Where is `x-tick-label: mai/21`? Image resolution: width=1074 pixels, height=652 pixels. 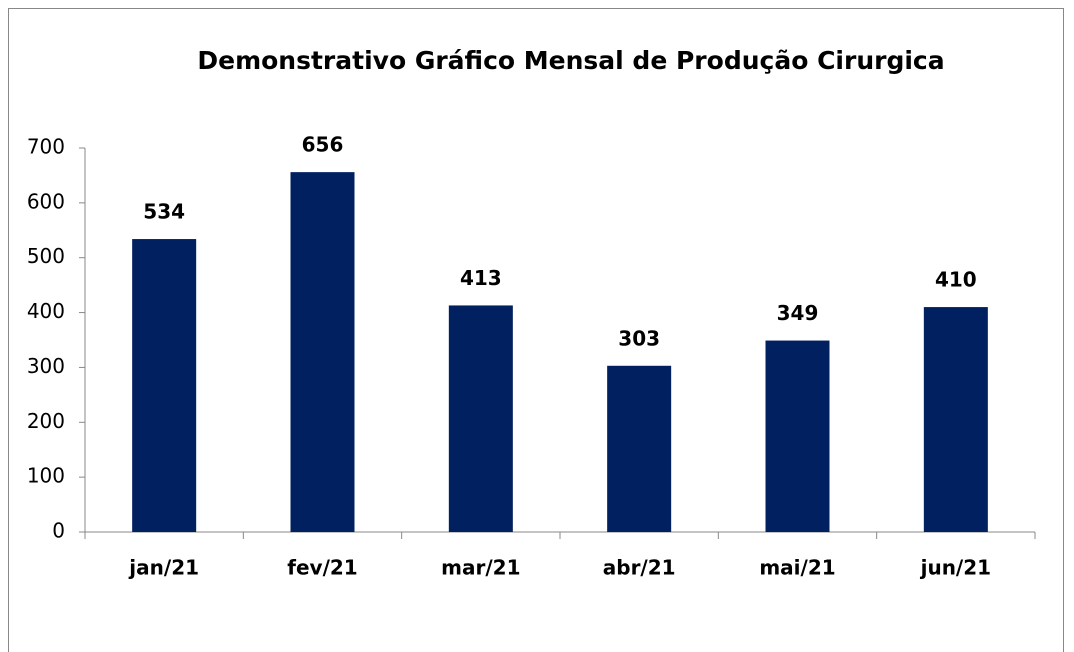
x-tick-label: mai/21 is located at coordinates (797, 568).